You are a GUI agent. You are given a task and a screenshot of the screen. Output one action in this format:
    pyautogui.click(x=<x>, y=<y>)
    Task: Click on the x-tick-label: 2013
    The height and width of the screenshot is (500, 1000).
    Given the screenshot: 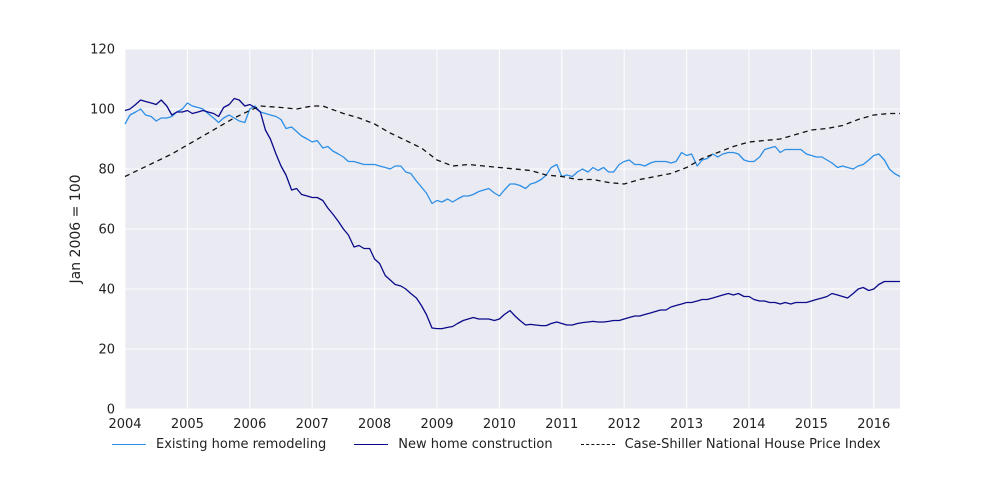 What is the action you would take?
    pyautogui.click(x=686, y=424)
    